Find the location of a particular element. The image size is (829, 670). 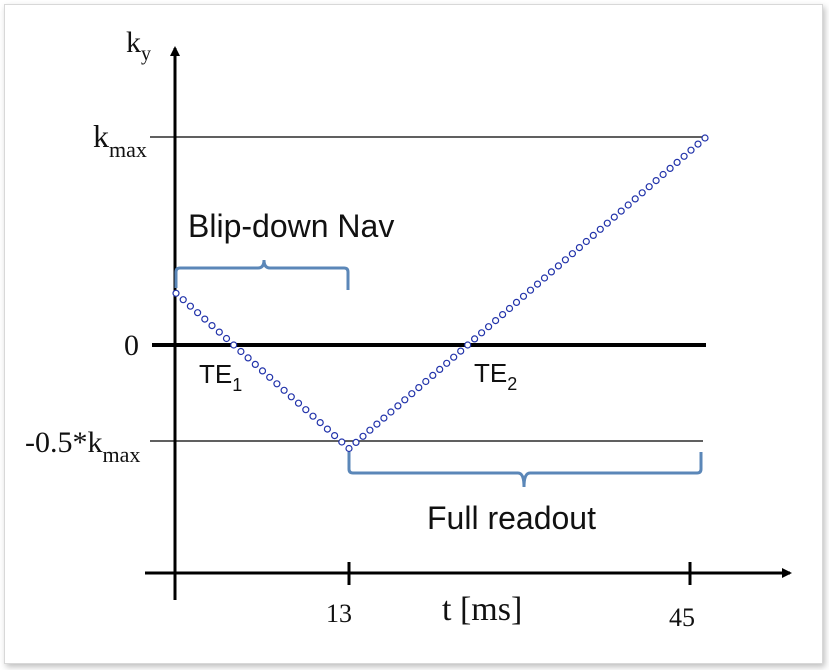

nav-brace is located at coordinates (262, 274).